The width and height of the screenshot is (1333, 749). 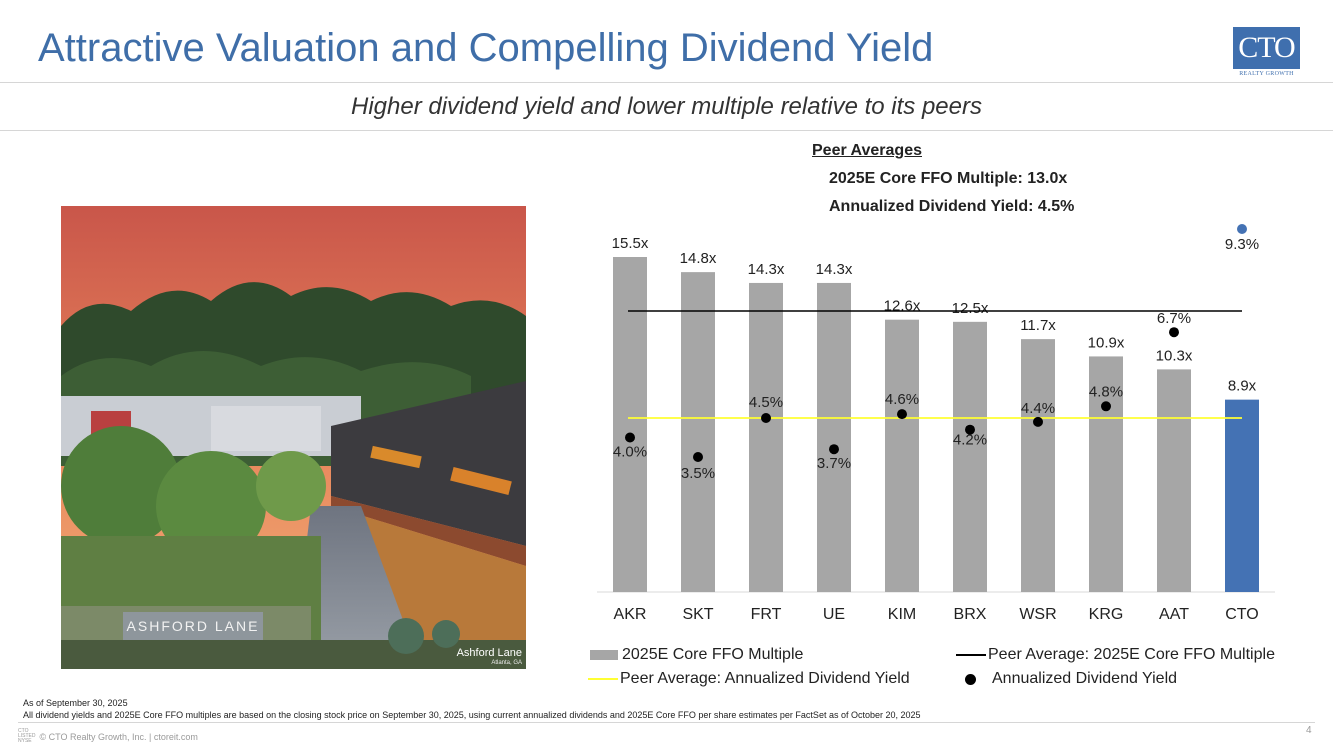 I want to click on legend-dividend-yield-label: Annualized Dividend Yield, so click(x=1085, y=678).